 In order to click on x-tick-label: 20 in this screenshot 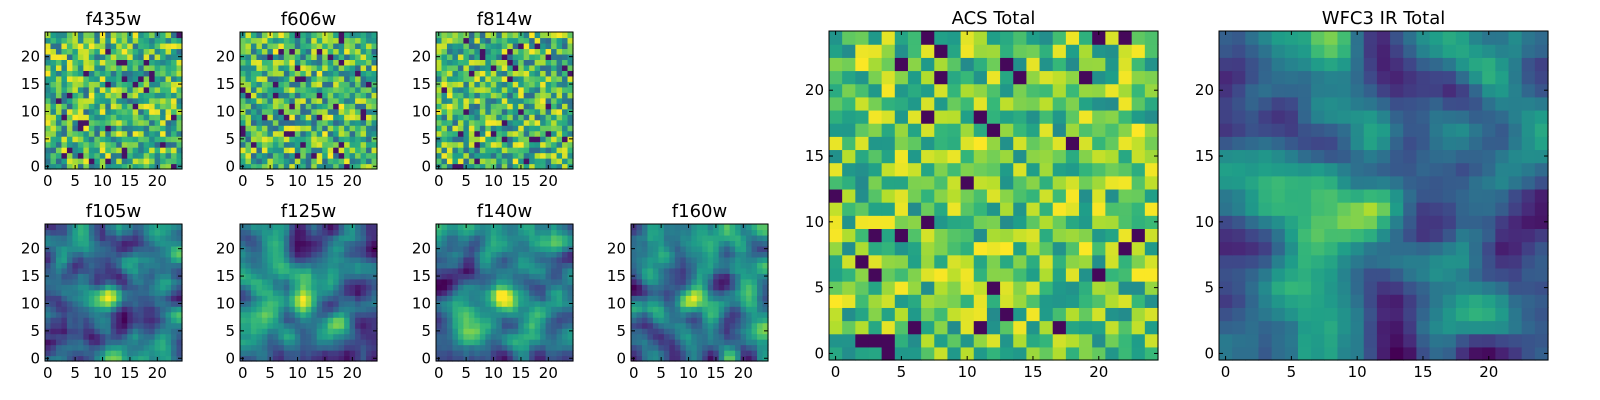, I will do `click(548, 373)`.